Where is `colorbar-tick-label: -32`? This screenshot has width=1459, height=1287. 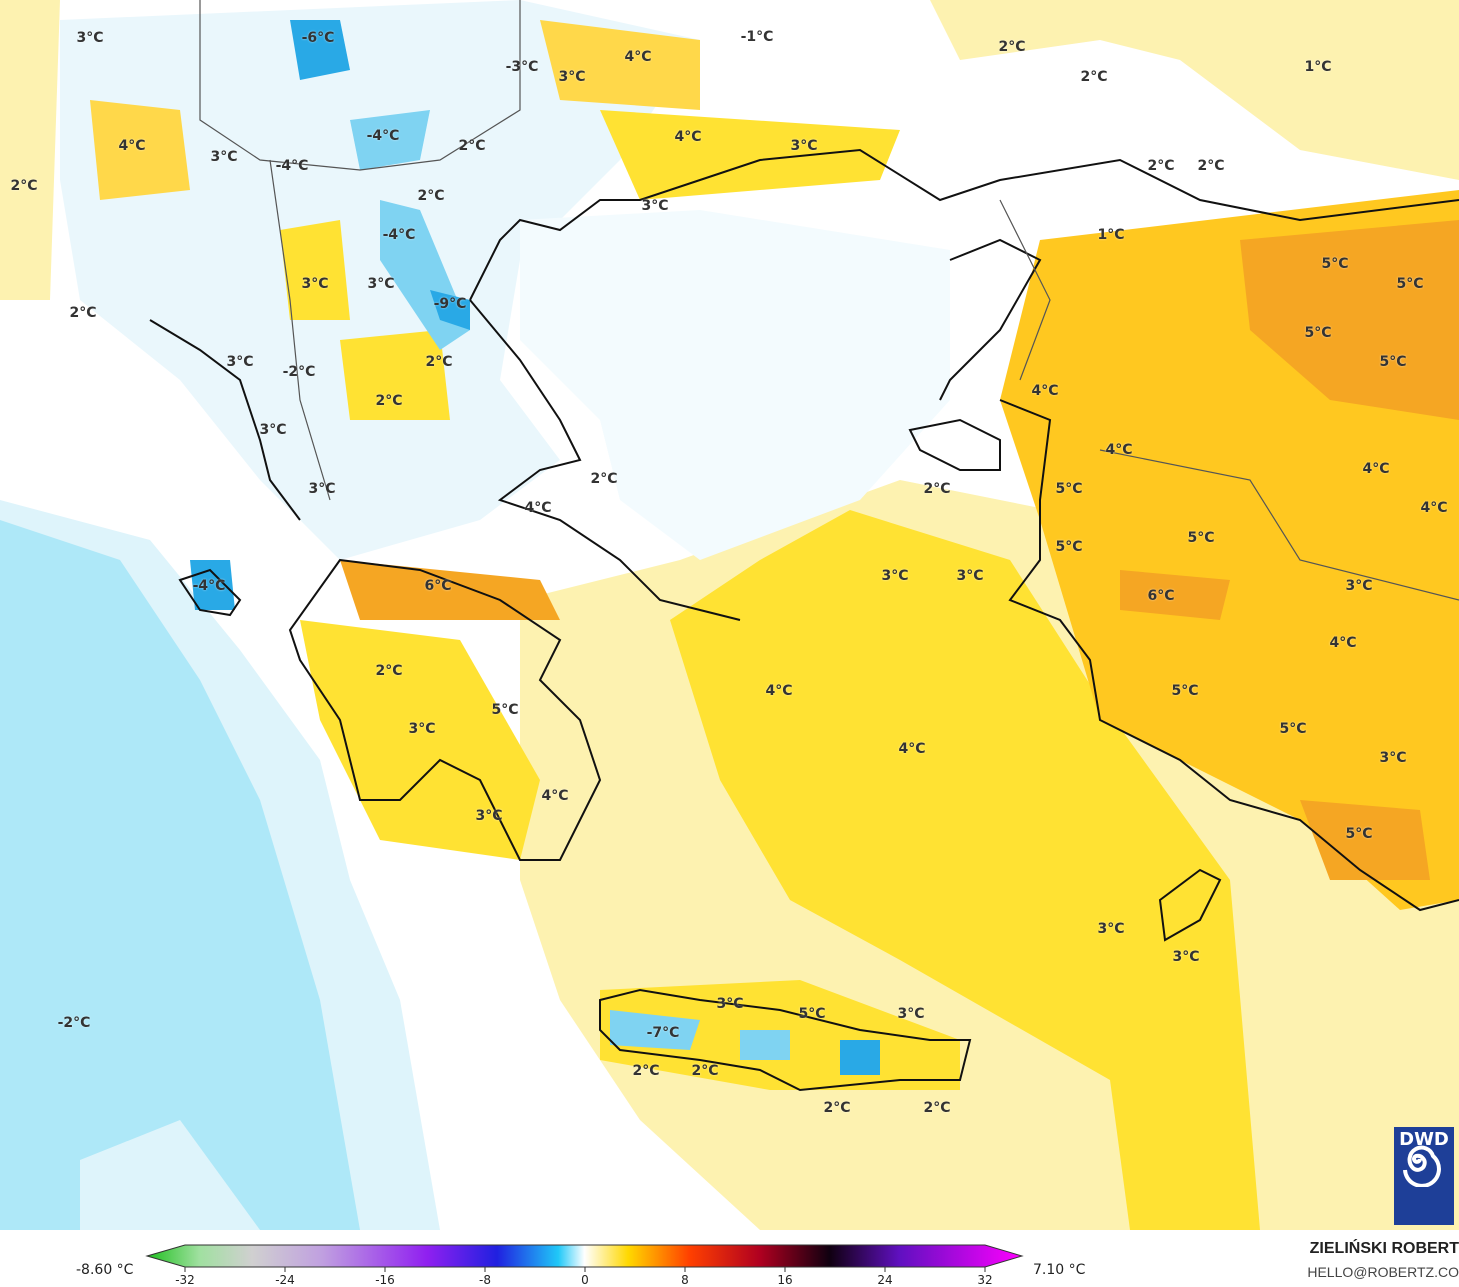 colorbar-tick-label: -32 is located at coordinates (185, 1280).